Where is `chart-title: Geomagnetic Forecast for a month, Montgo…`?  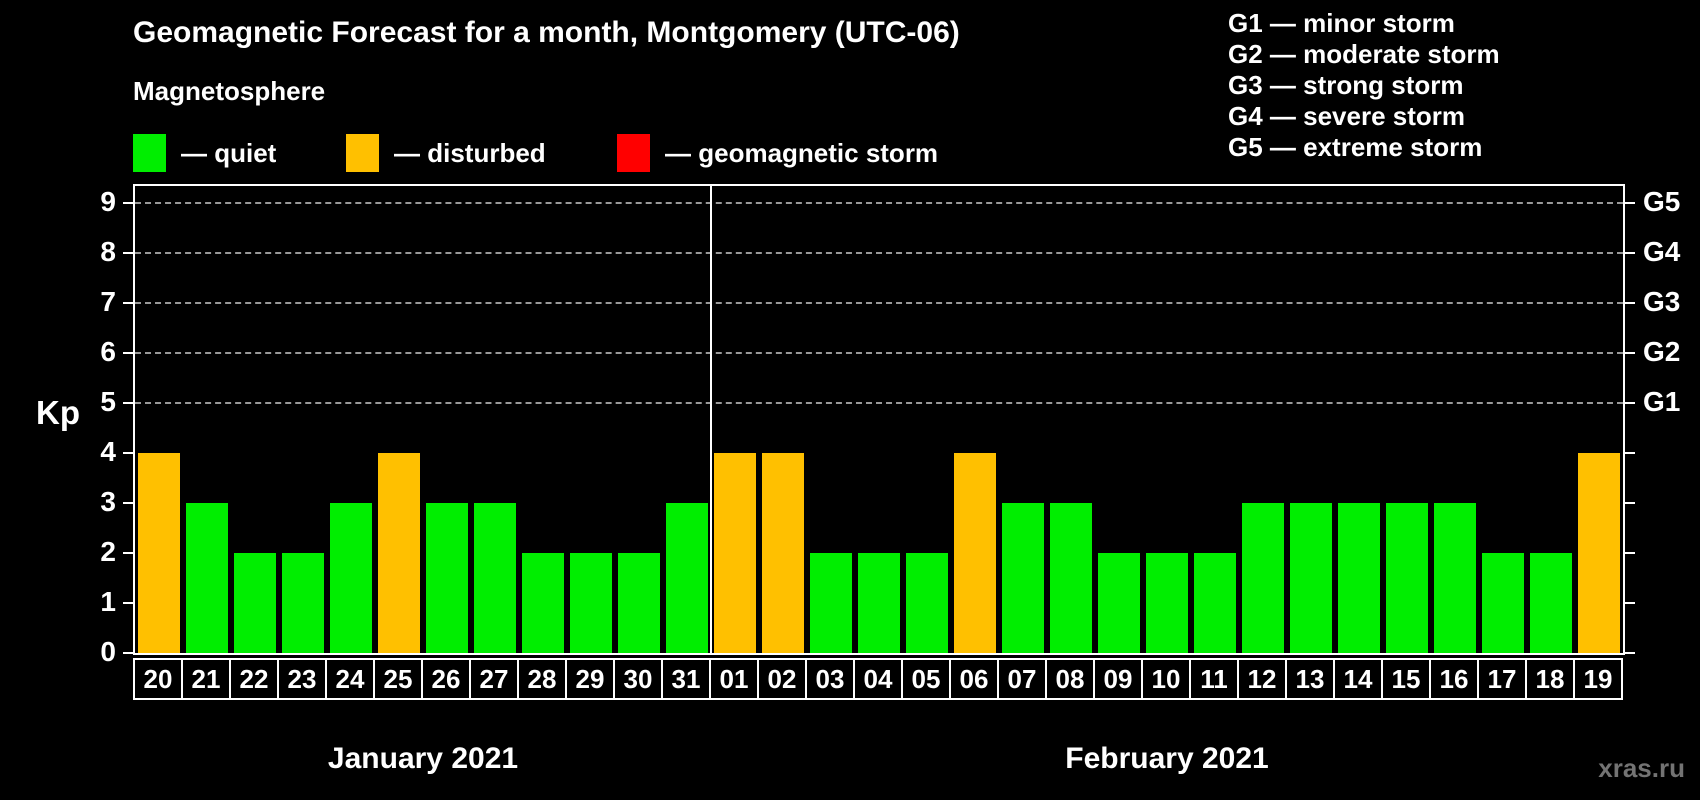 chart-title: Geomagnetic Forecast for a month, Montgo… is located at coordinates (546, 32).